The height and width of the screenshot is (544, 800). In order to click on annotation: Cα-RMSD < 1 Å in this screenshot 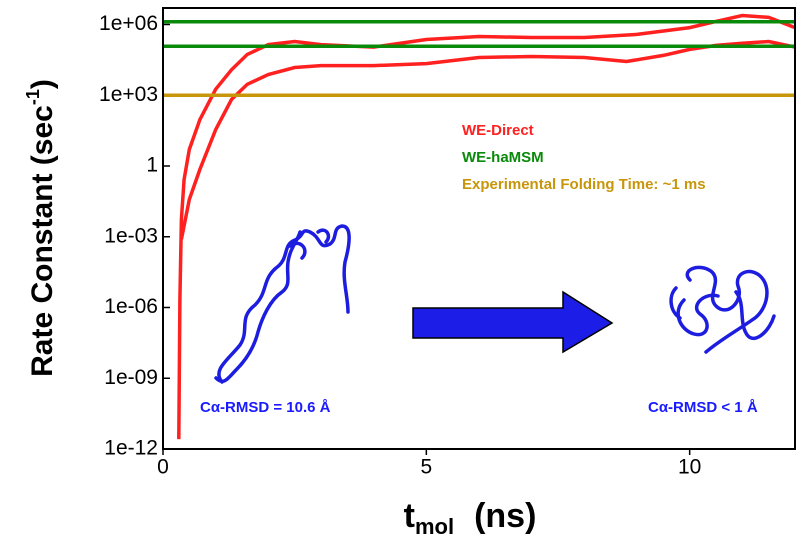, I will do `click(703, 407)`.